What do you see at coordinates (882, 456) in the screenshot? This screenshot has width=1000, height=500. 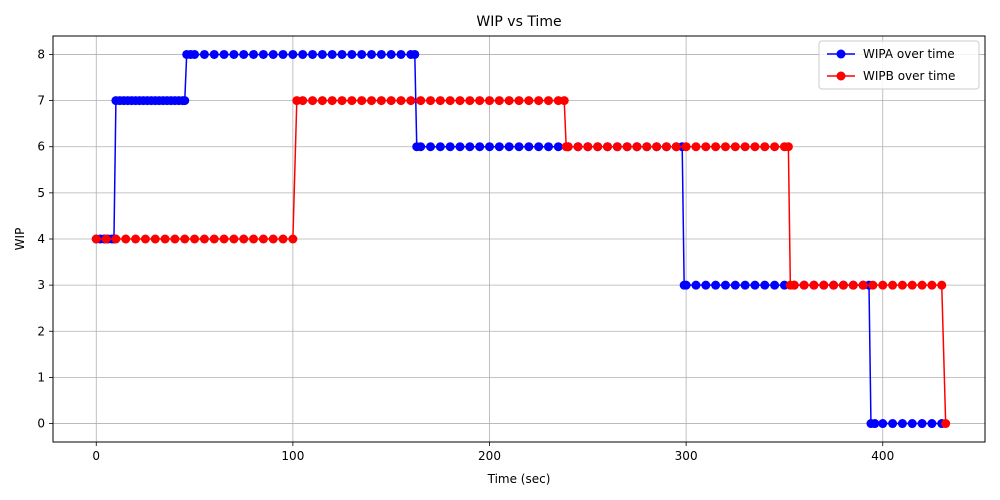 I see `x-tick-label: 400` at bounding box center [882, 456].